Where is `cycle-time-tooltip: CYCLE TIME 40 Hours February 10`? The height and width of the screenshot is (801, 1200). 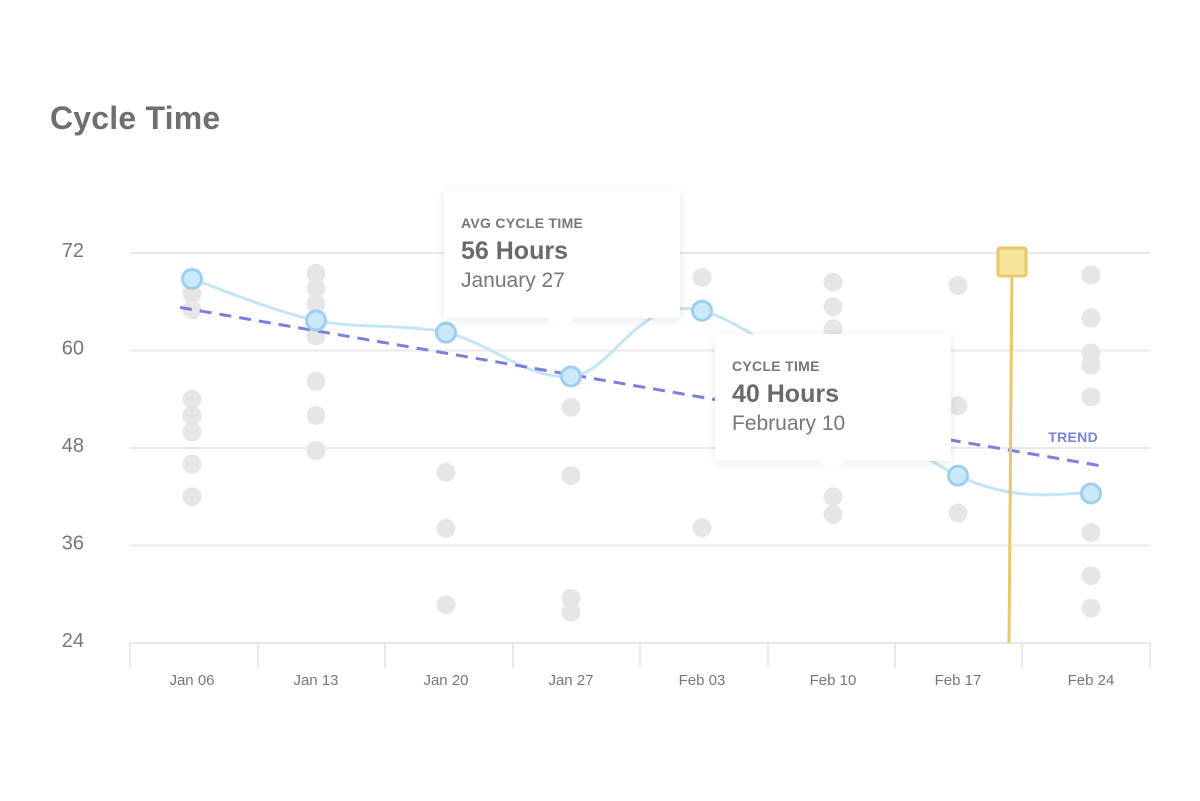 cycle-time-tooltip: CYCLE TIME 40 Hours February 10 is located at coordinates (833, 404).